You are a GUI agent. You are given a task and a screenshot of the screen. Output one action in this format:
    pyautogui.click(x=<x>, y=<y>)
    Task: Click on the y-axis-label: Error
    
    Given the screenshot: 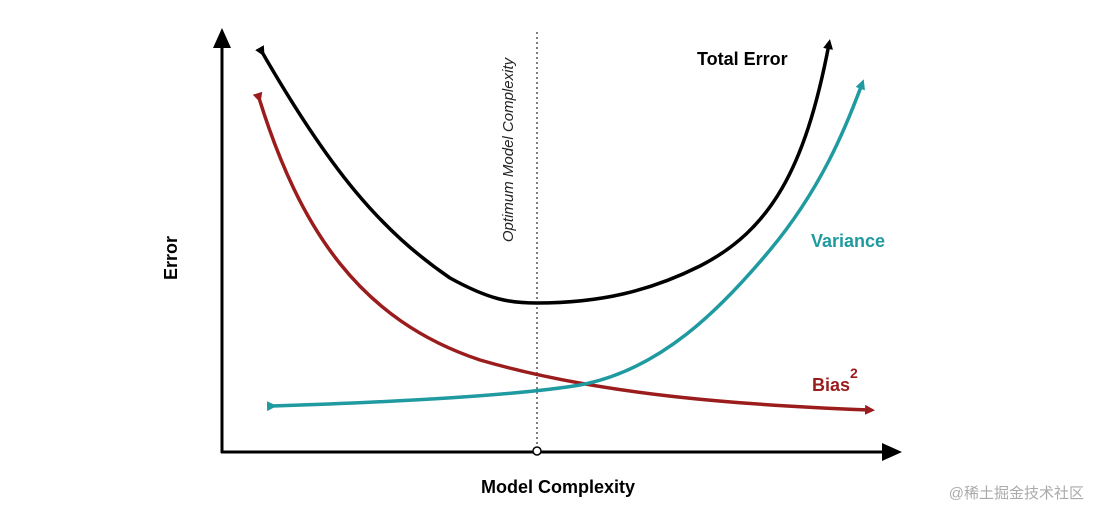 What is the action you would take?
    pyautogui.click(x=171, y=258)
    